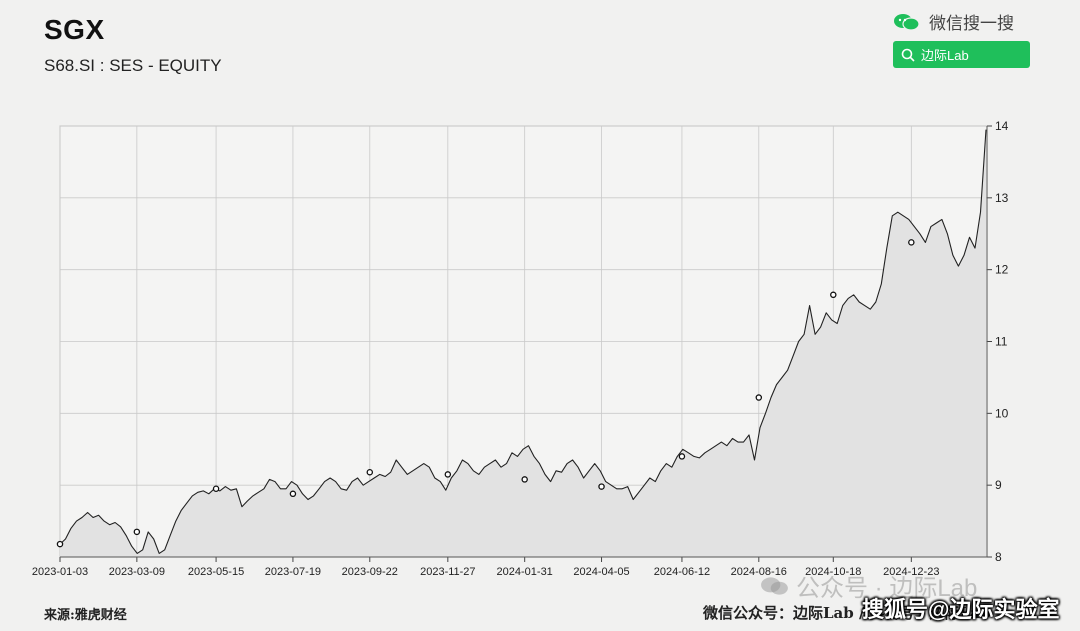  What do you see at coordinates (216, 572) in the screenshot?
I see `x-tick-label: 2023-05-15` at bounding box center [216, 572].